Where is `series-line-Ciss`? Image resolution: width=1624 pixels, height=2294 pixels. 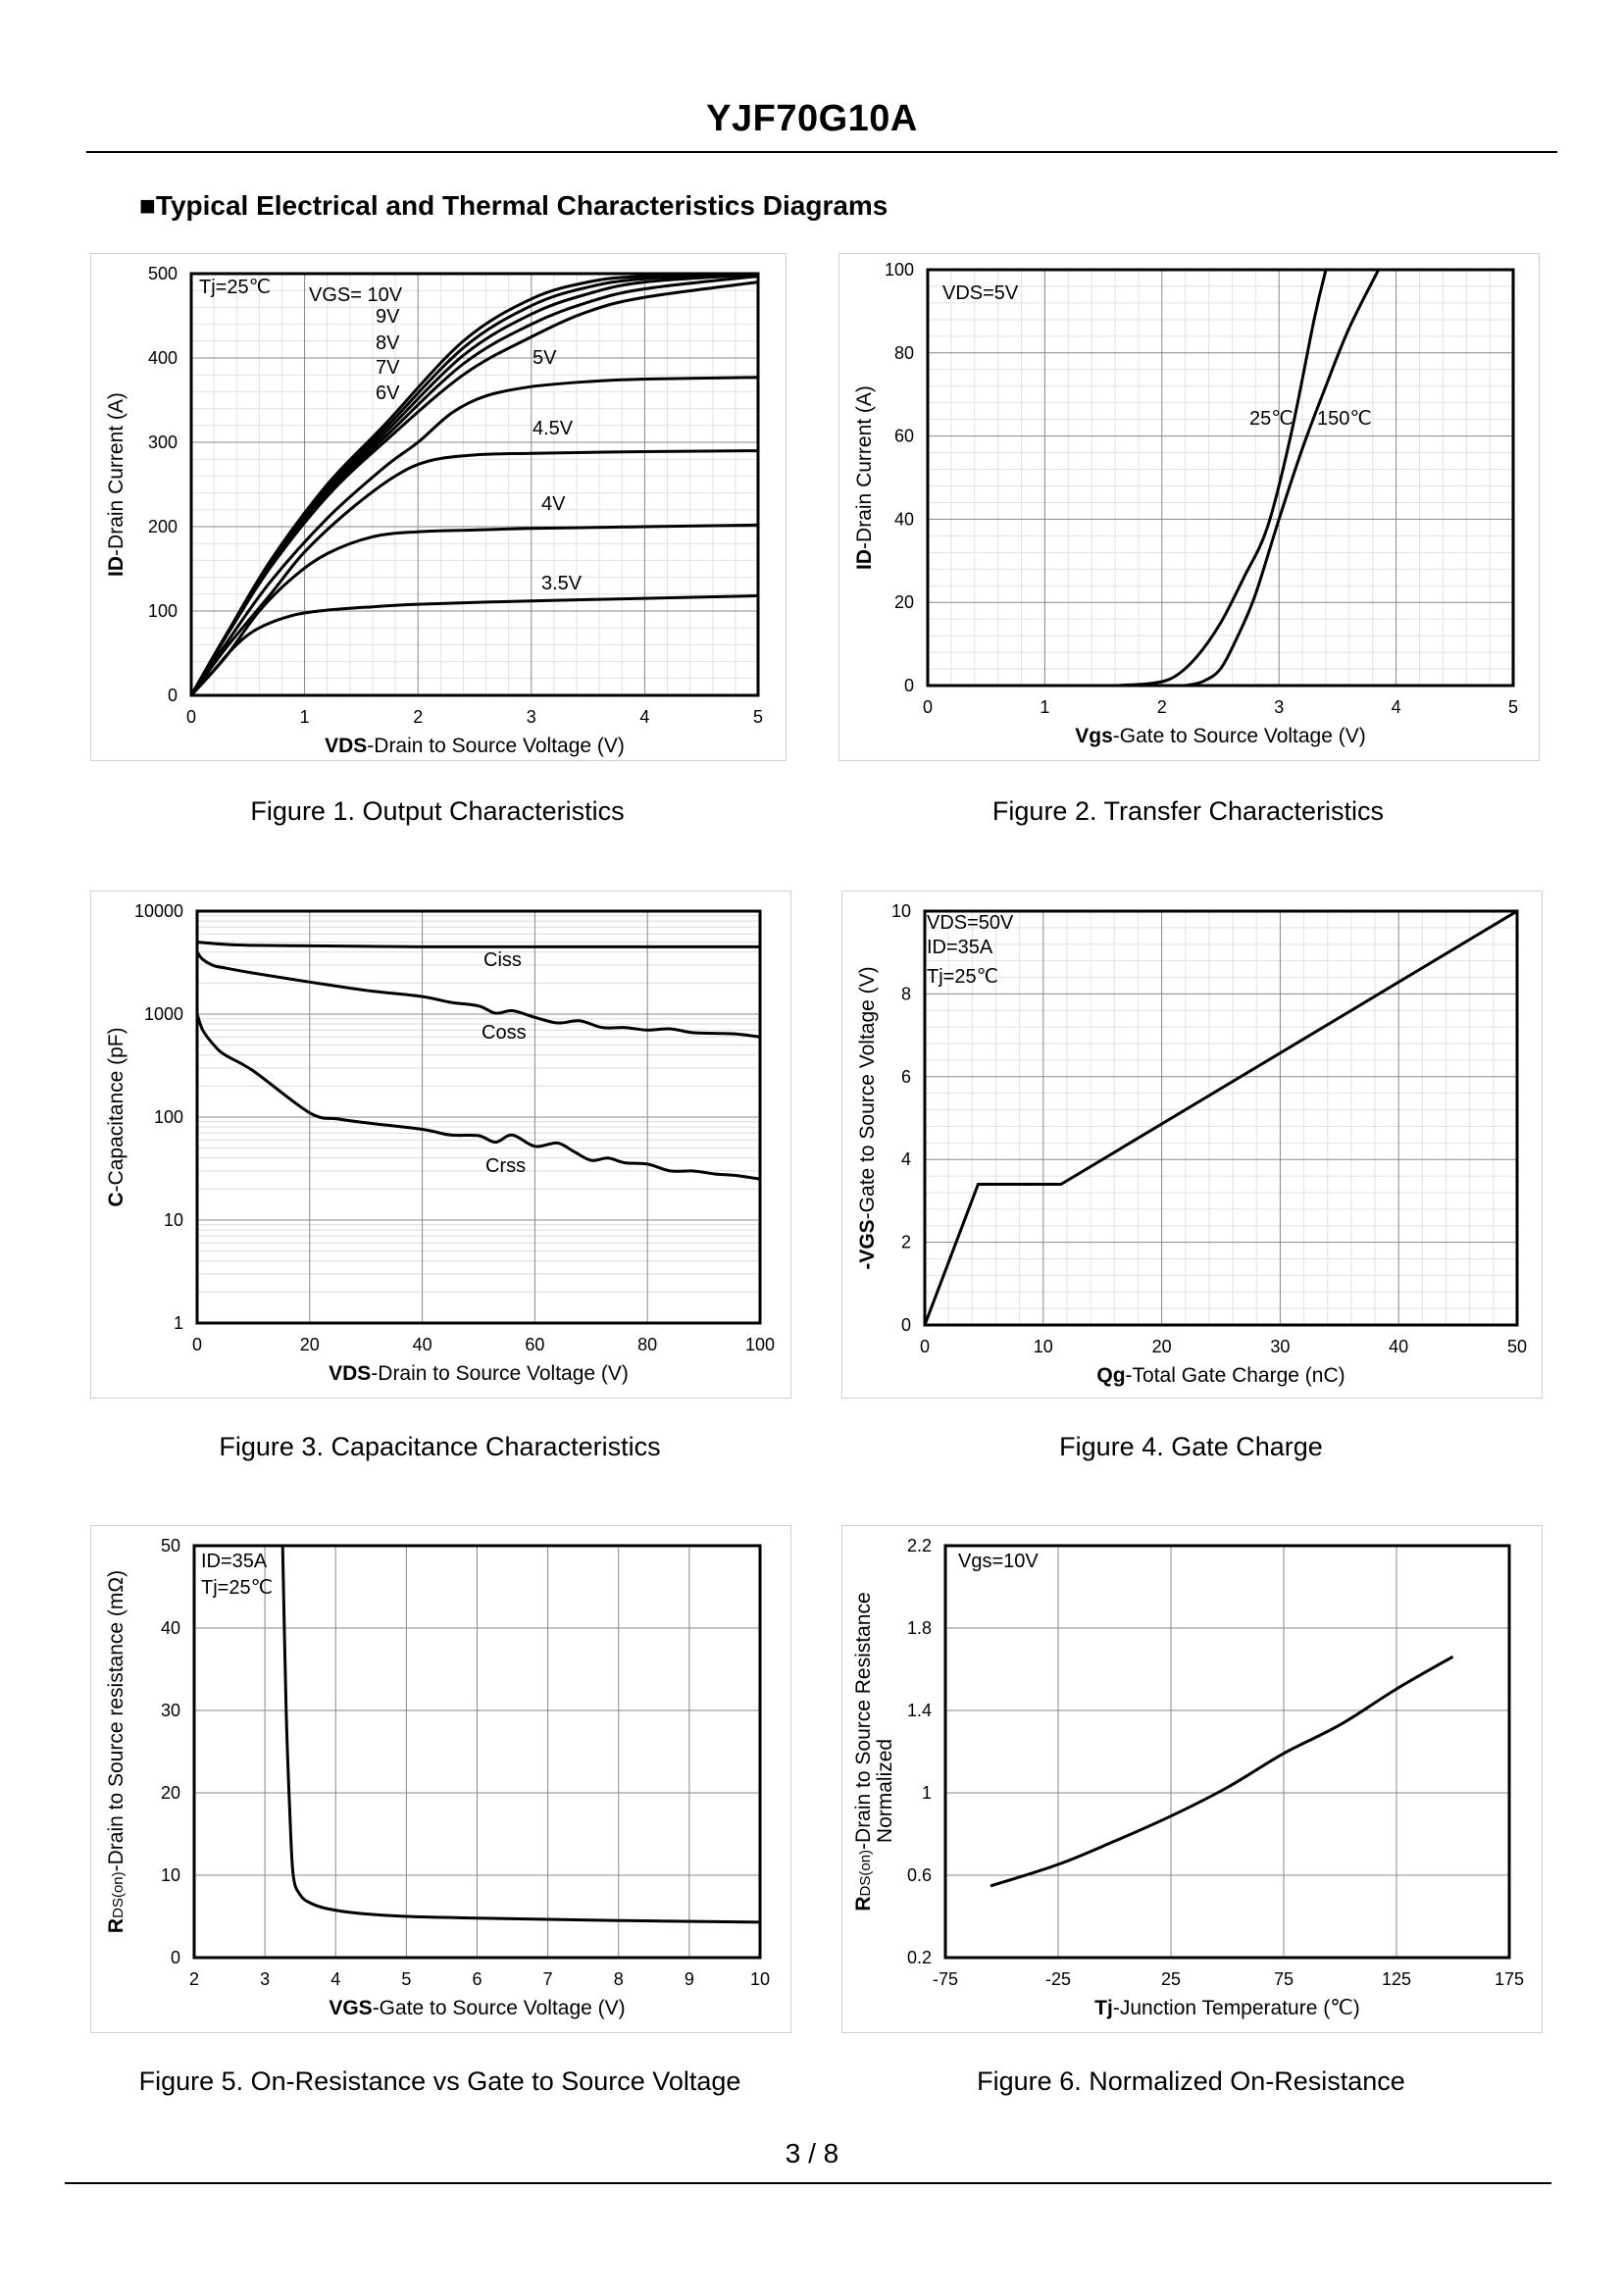 series-line-Ciss is located at coordinates (478, 944).